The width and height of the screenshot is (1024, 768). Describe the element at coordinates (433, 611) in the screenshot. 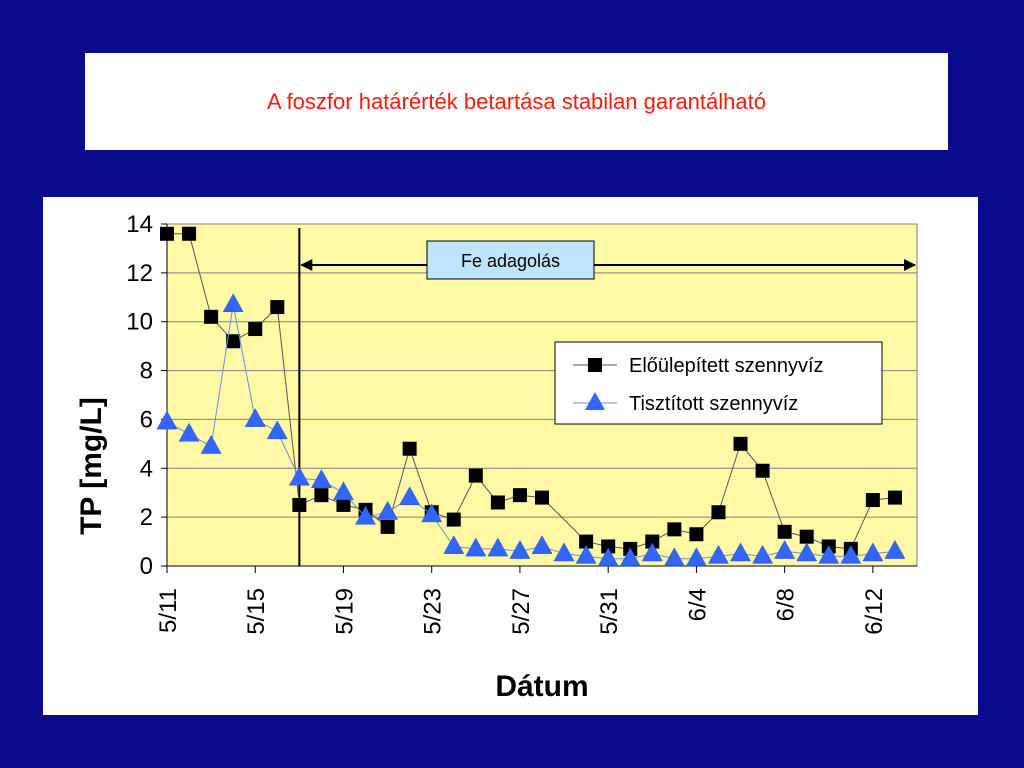

I see `x-tick-label: 5/23` at that location.